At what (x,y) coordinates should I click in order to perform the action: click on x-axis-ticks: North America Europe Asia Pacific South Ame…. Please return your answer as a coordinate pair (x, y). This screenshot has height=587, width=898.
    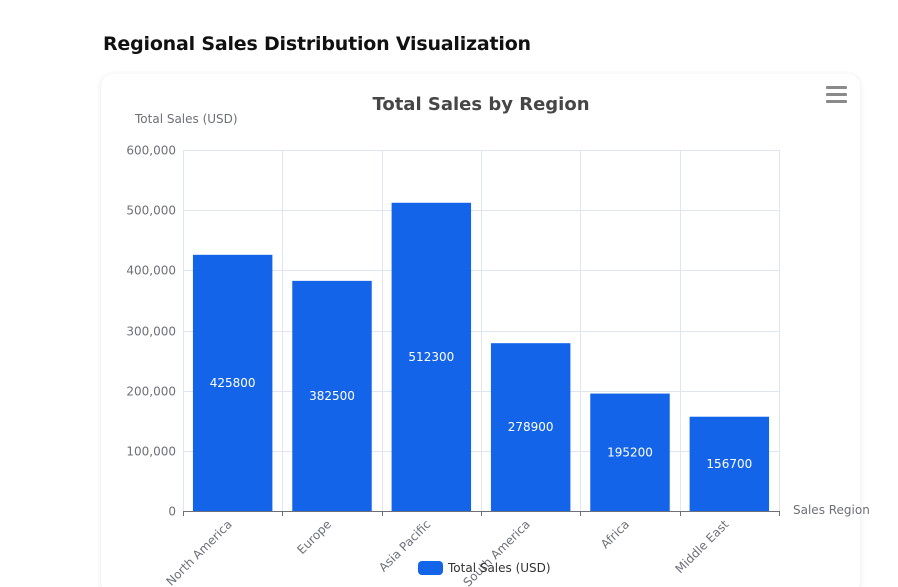
    Looking at the image, I should click on (447, 552).